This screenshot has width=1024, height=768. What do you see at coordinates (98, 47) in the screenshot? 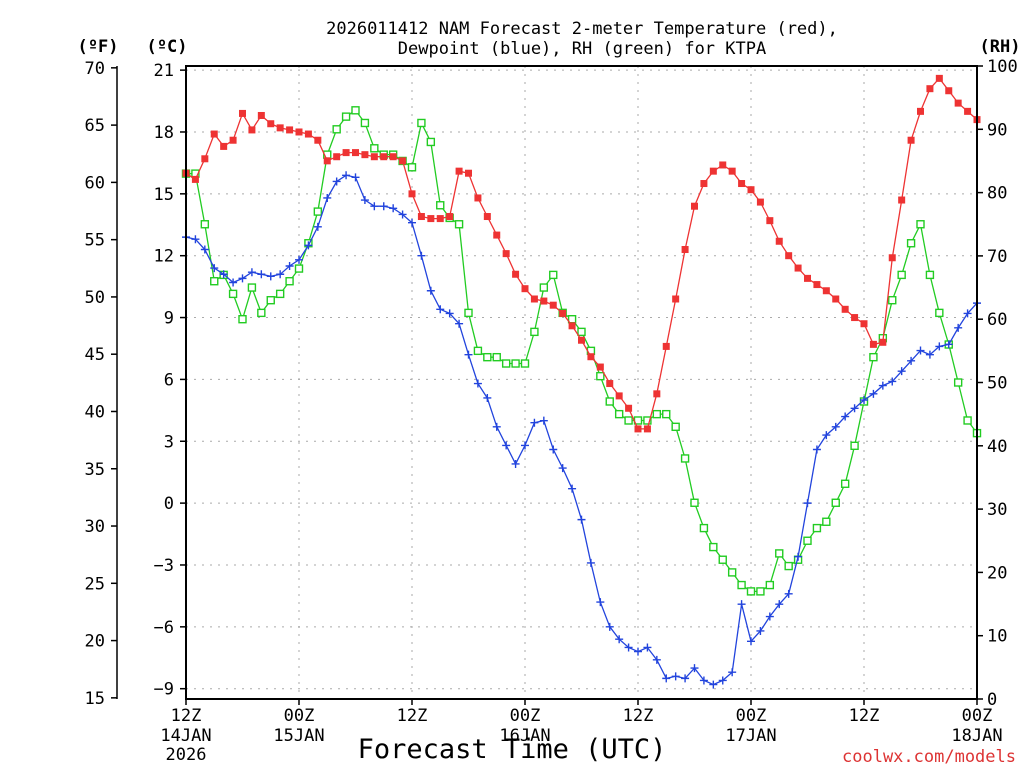
I see `fahrenheit-unit-label: (ºF)` at bounding box center [98, 47].